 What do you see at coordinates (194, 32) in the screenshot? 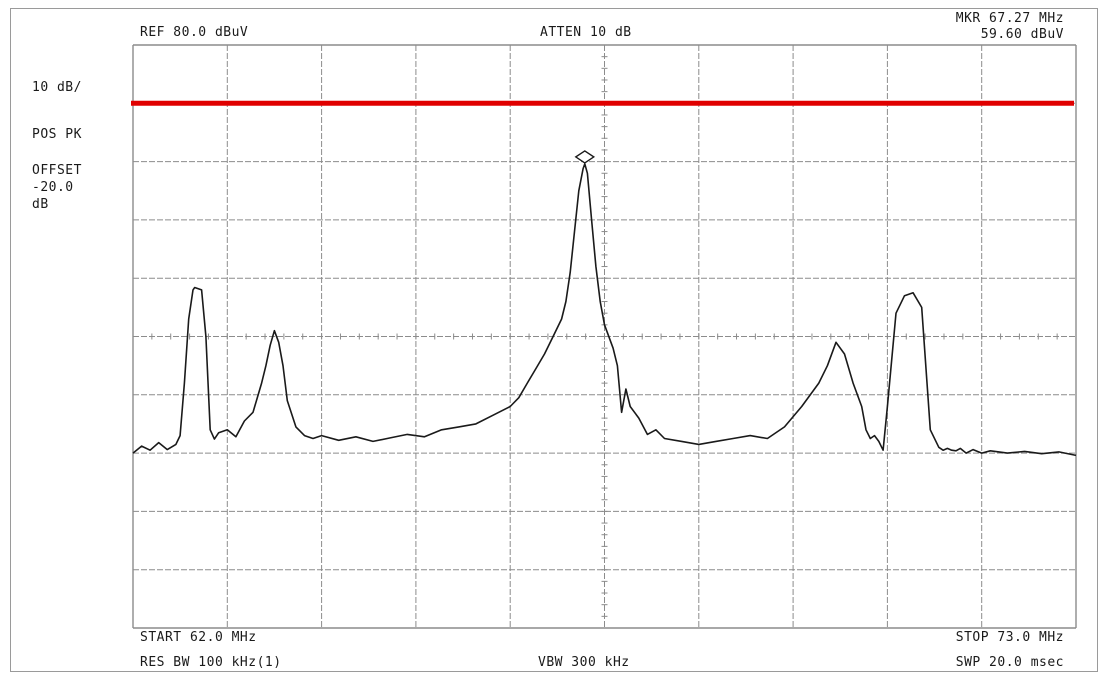
I see `ref-level-label: REF 80.0 dBuV` at bounding box center [194, 32].